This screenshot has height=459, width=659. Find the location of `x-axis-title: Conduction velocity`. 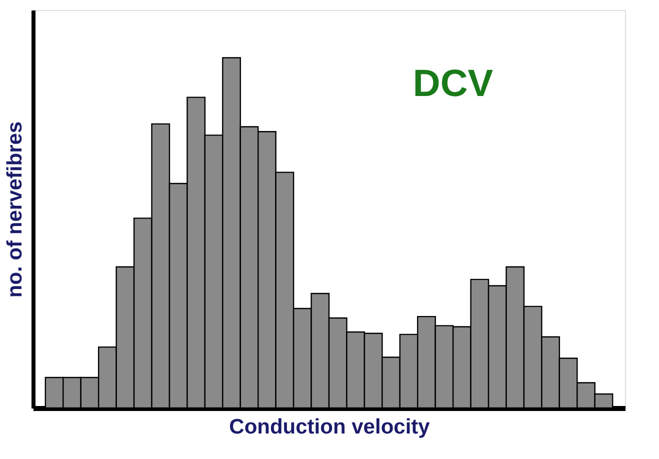

x-axis-title: Conduction velocity is located at coordinates (329, 427).